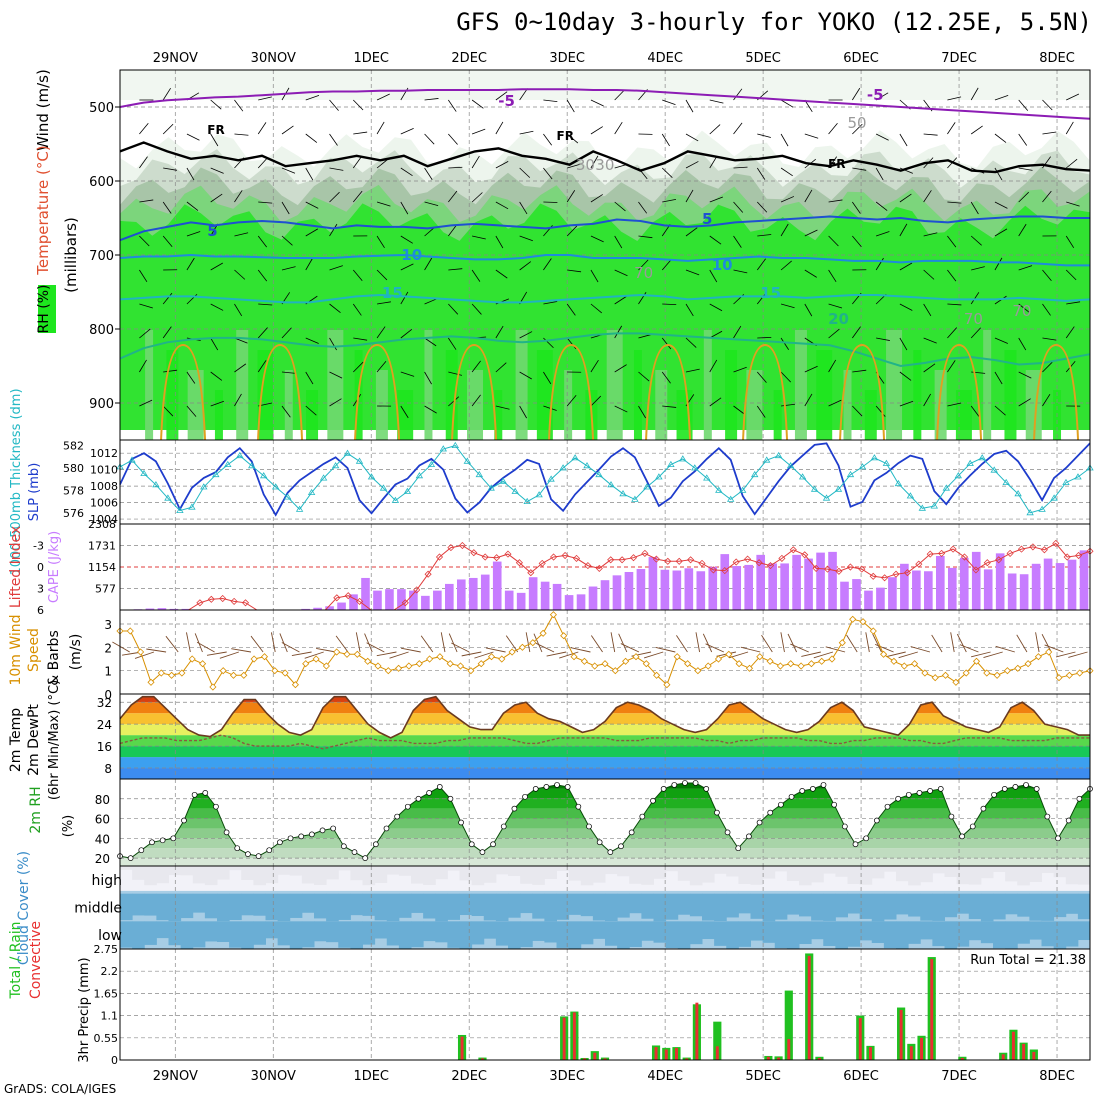  Describe the element at coordinates (101, 182) in the screenshot. I see `upper-ytick-1: 600` at that location.